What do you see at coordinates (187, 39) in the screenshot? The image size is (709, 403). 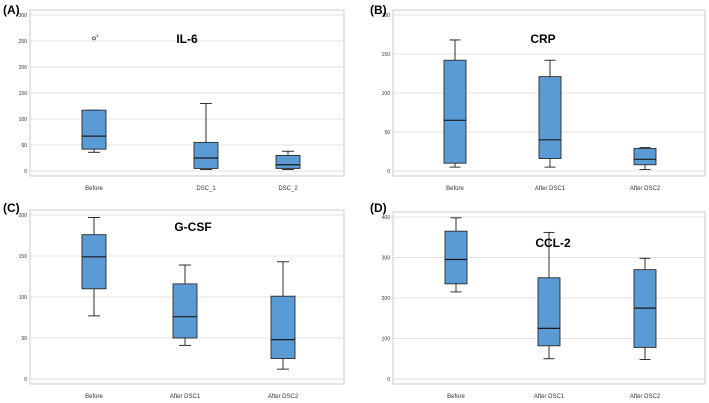 I see `chart-title: IL-6` at bounding box center [187, 39].